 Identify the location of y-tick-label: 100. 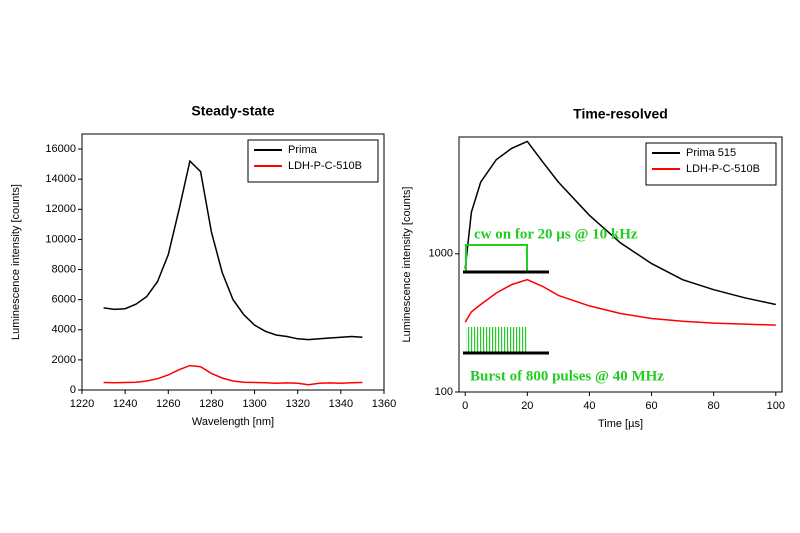
(444, 392).